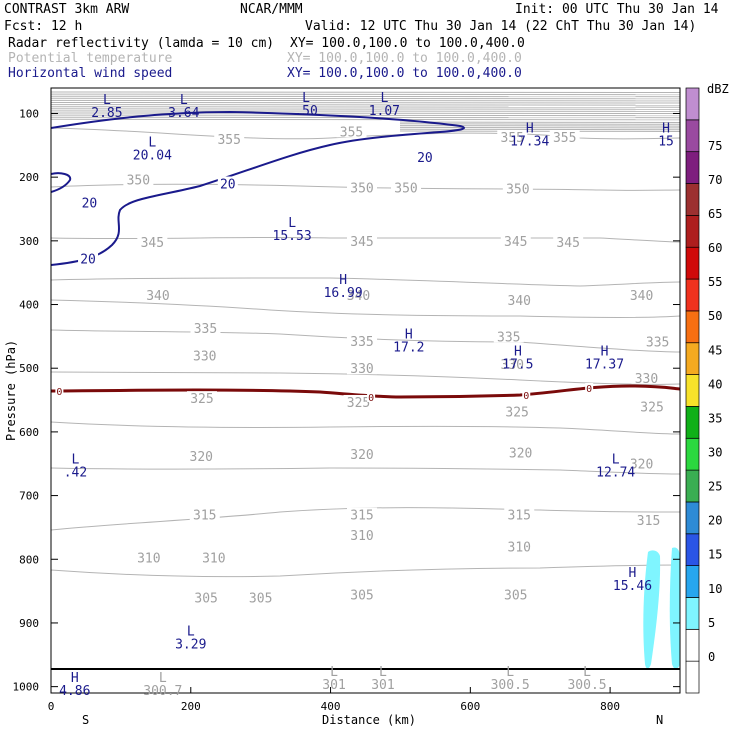 Image resolution: width=740 pixels, height=740 pixels. What do you see at coordinates (29, 241) in the screenshot?
I see `y-tick-label: 300` at bounding box center [29, 241].